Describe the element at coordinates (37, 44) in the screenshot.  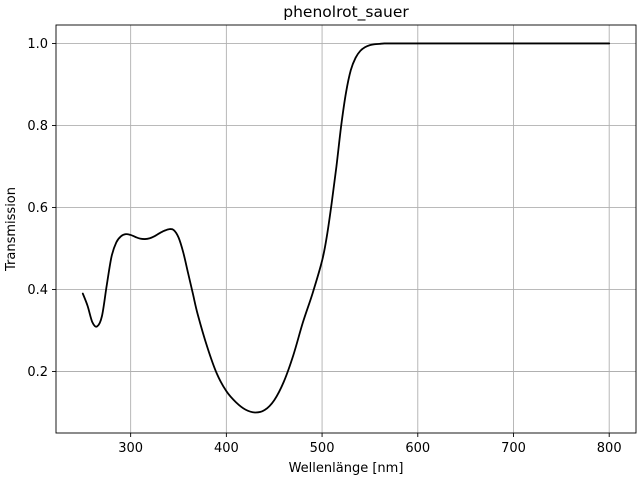
I see `y-tick-label: 1.0` at that location.